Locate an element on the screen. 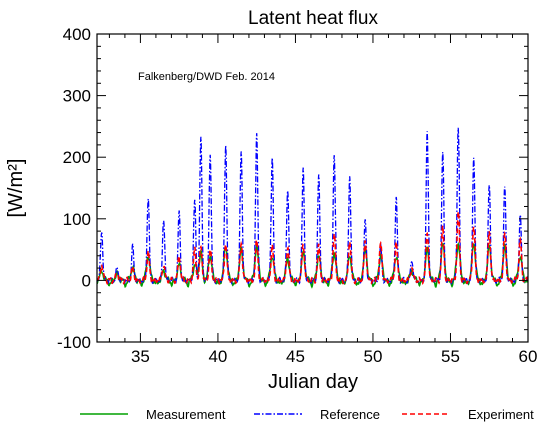  y-axis-title: [W/m²] is located at coordinates (16, 188).